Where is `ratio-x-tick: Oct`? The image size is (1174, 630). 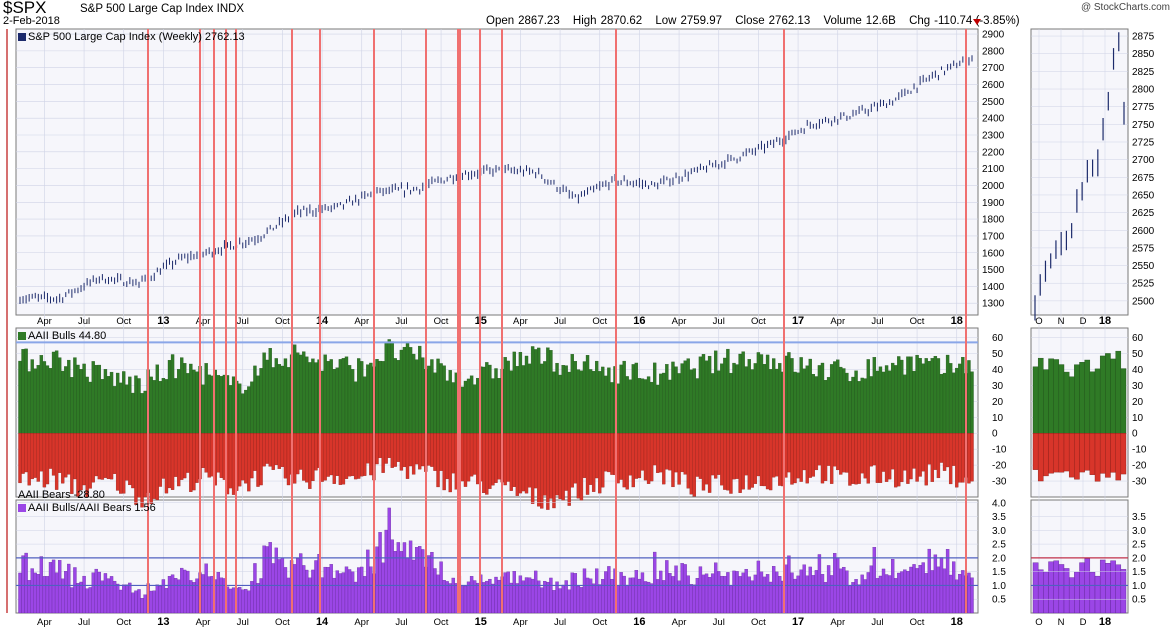
ratio-x-tick: Oct is located at coordinates (917, 622).